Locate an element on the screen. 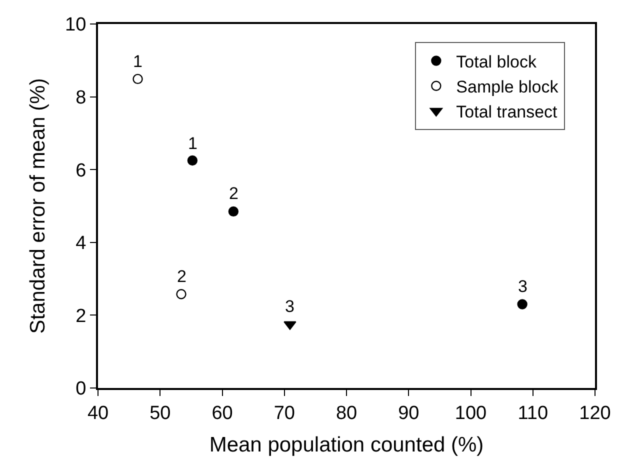 This screenshot has width=623, height=476. x-tick-label: 110 is located at coordinates (533, 413).